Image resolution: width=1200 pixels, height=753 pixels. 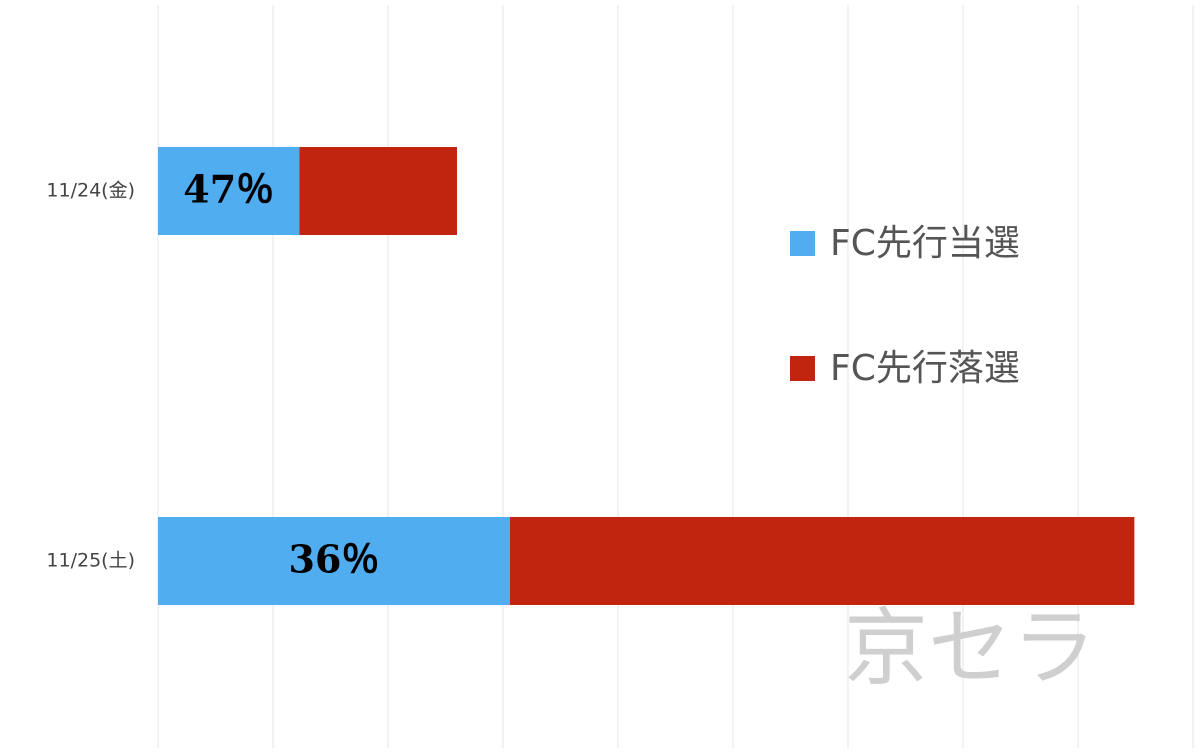 I want to click on legend-label: FC先行当選, so click(x=925, y=243).